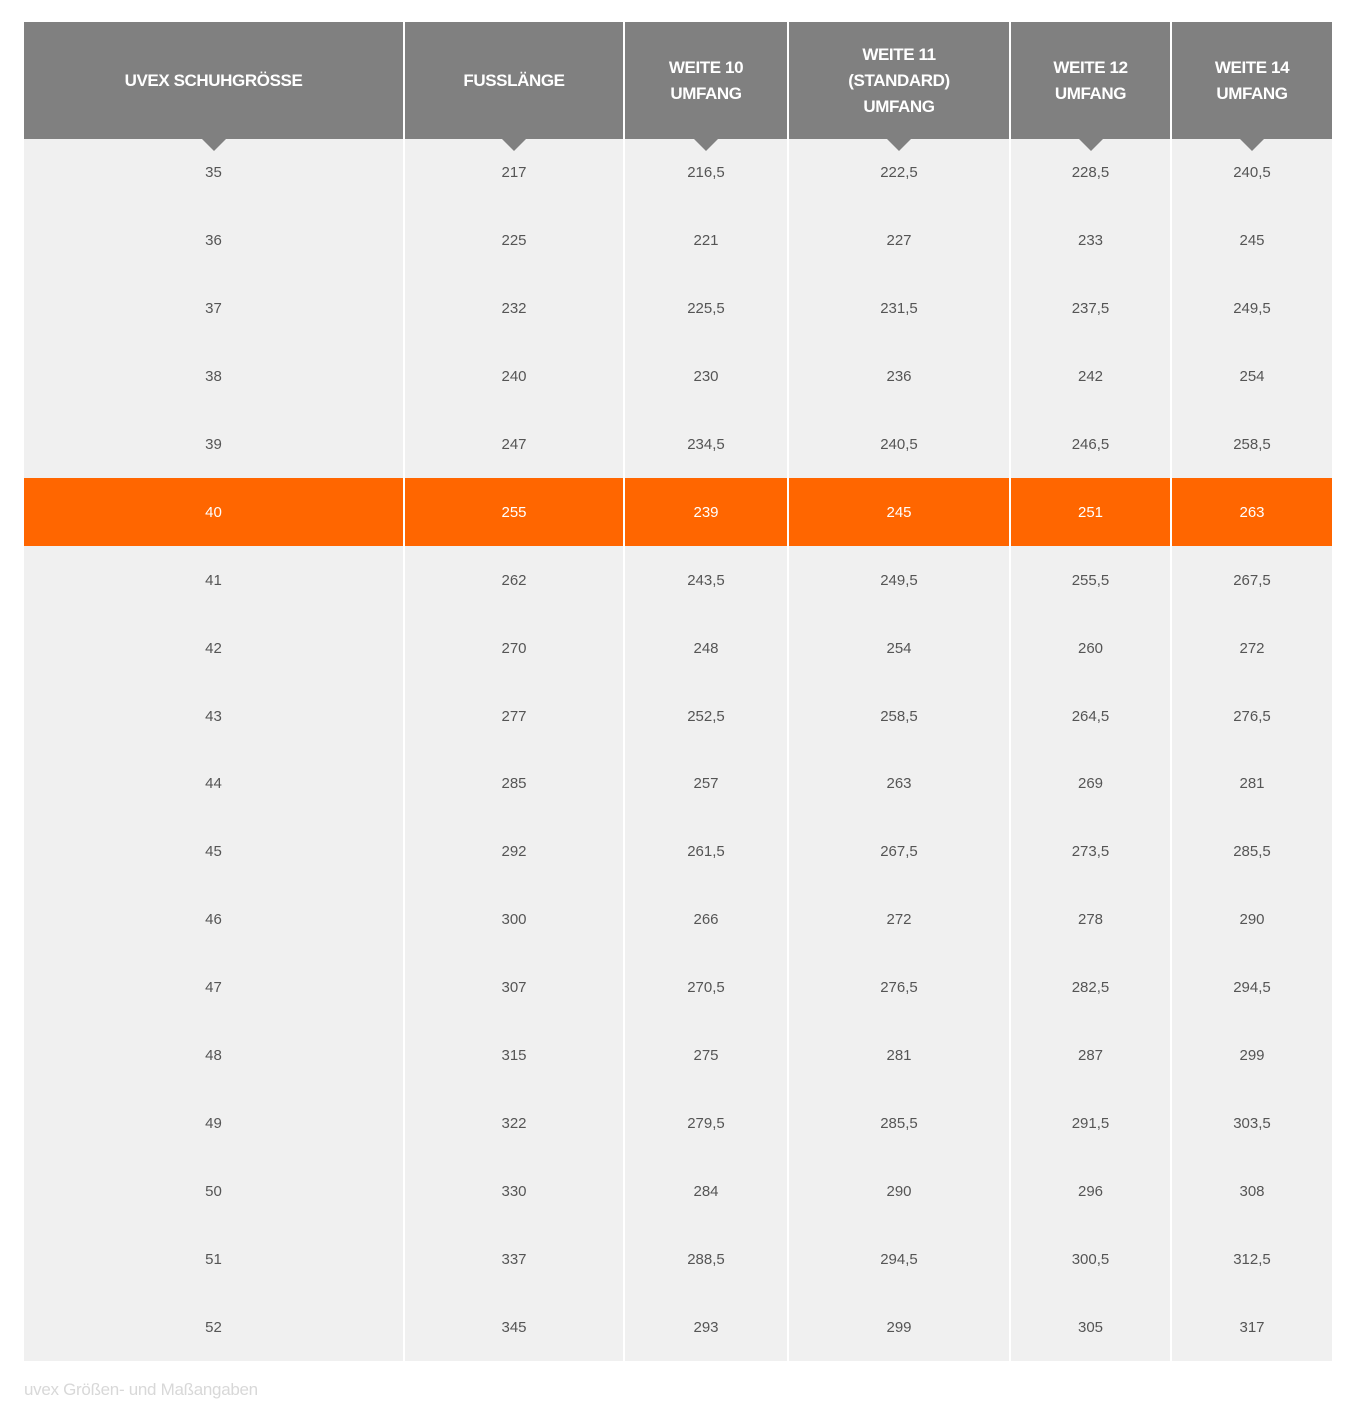  What do you see at coordinates (706, 1123) in the screenshot?
I see `table-cell: 279,5` at bounding box center [706, 1123].